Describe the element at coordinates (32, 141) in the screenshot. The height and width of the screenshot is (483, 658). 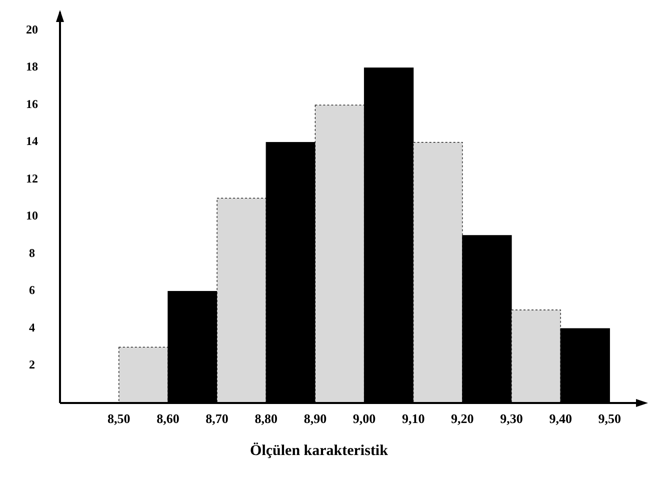
I see `y-tick-label: 14` at that location.